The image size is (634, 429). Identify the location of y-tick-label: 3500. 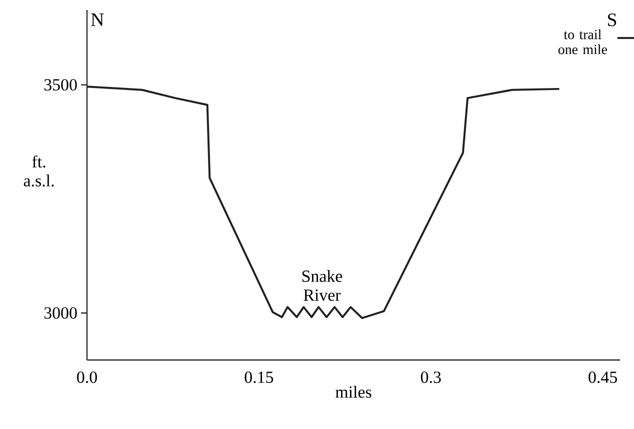
(60, 85).